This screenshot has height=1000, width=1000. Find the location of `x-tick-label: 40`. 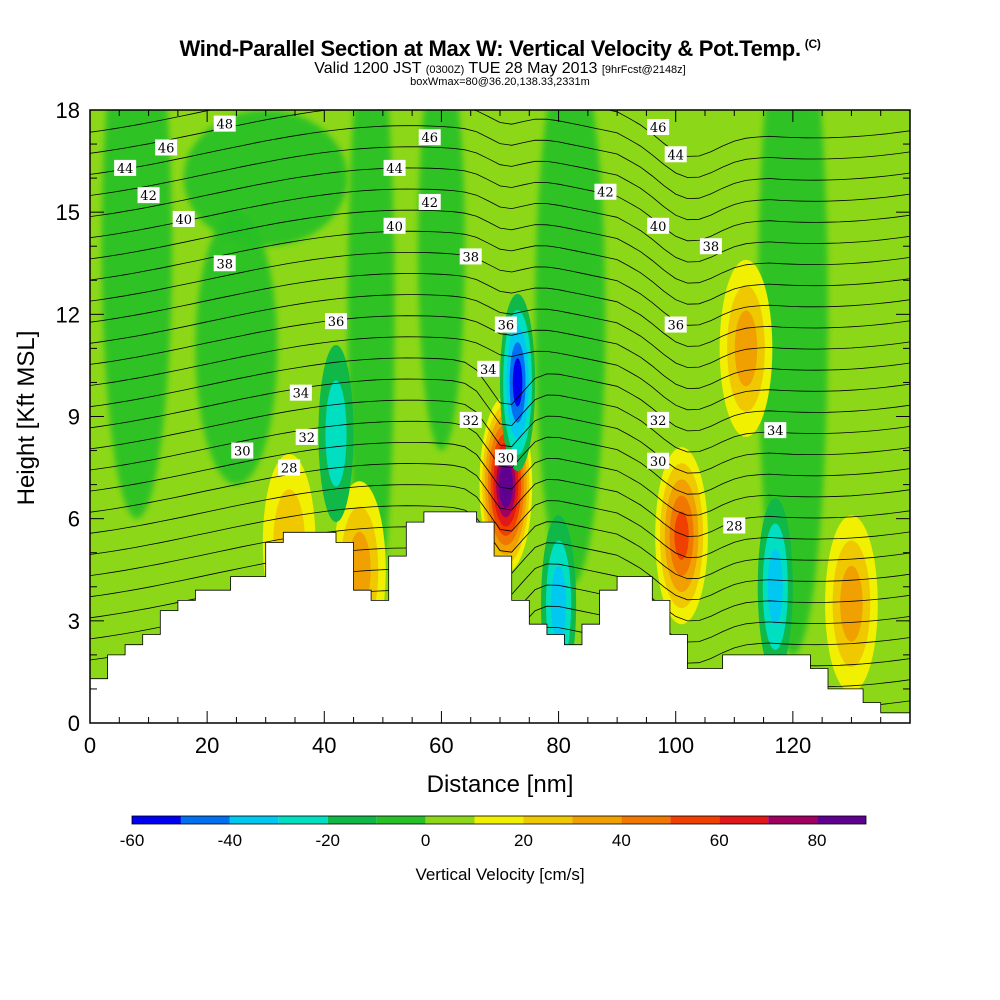

x-tick-label: 40 is located at coordinates (324, 745).